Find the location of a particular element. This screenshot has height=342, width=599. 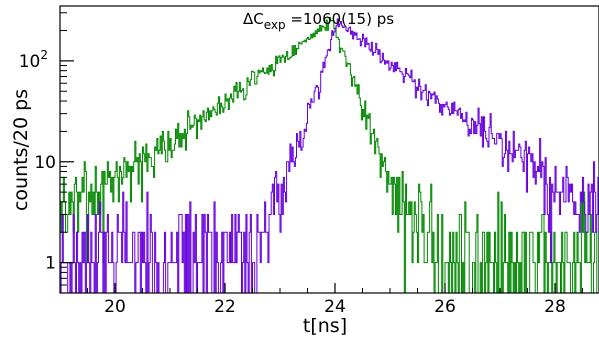

x-tick-label: 22 is located at coordinates (225, 307).